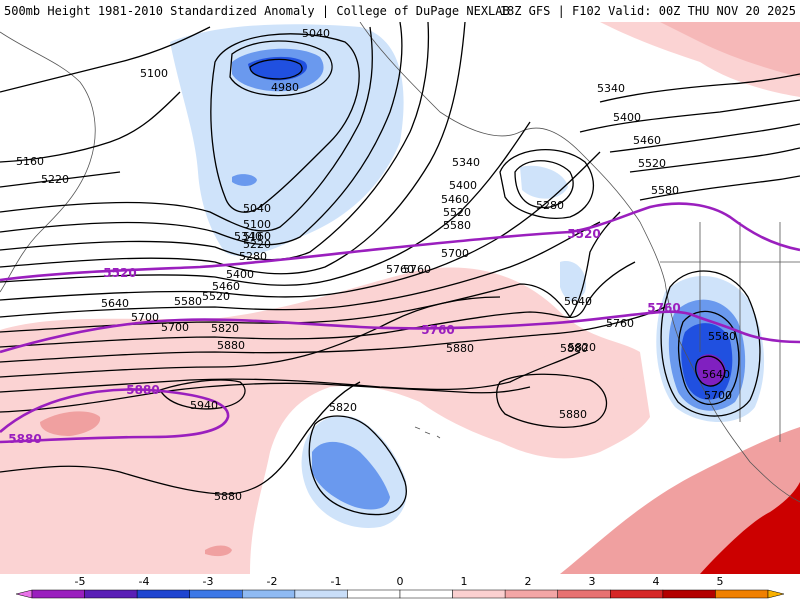  Describe the element at coordinates (70, 423) in the screenshot. I see `positive-anomaly-west-pocket` at that location.